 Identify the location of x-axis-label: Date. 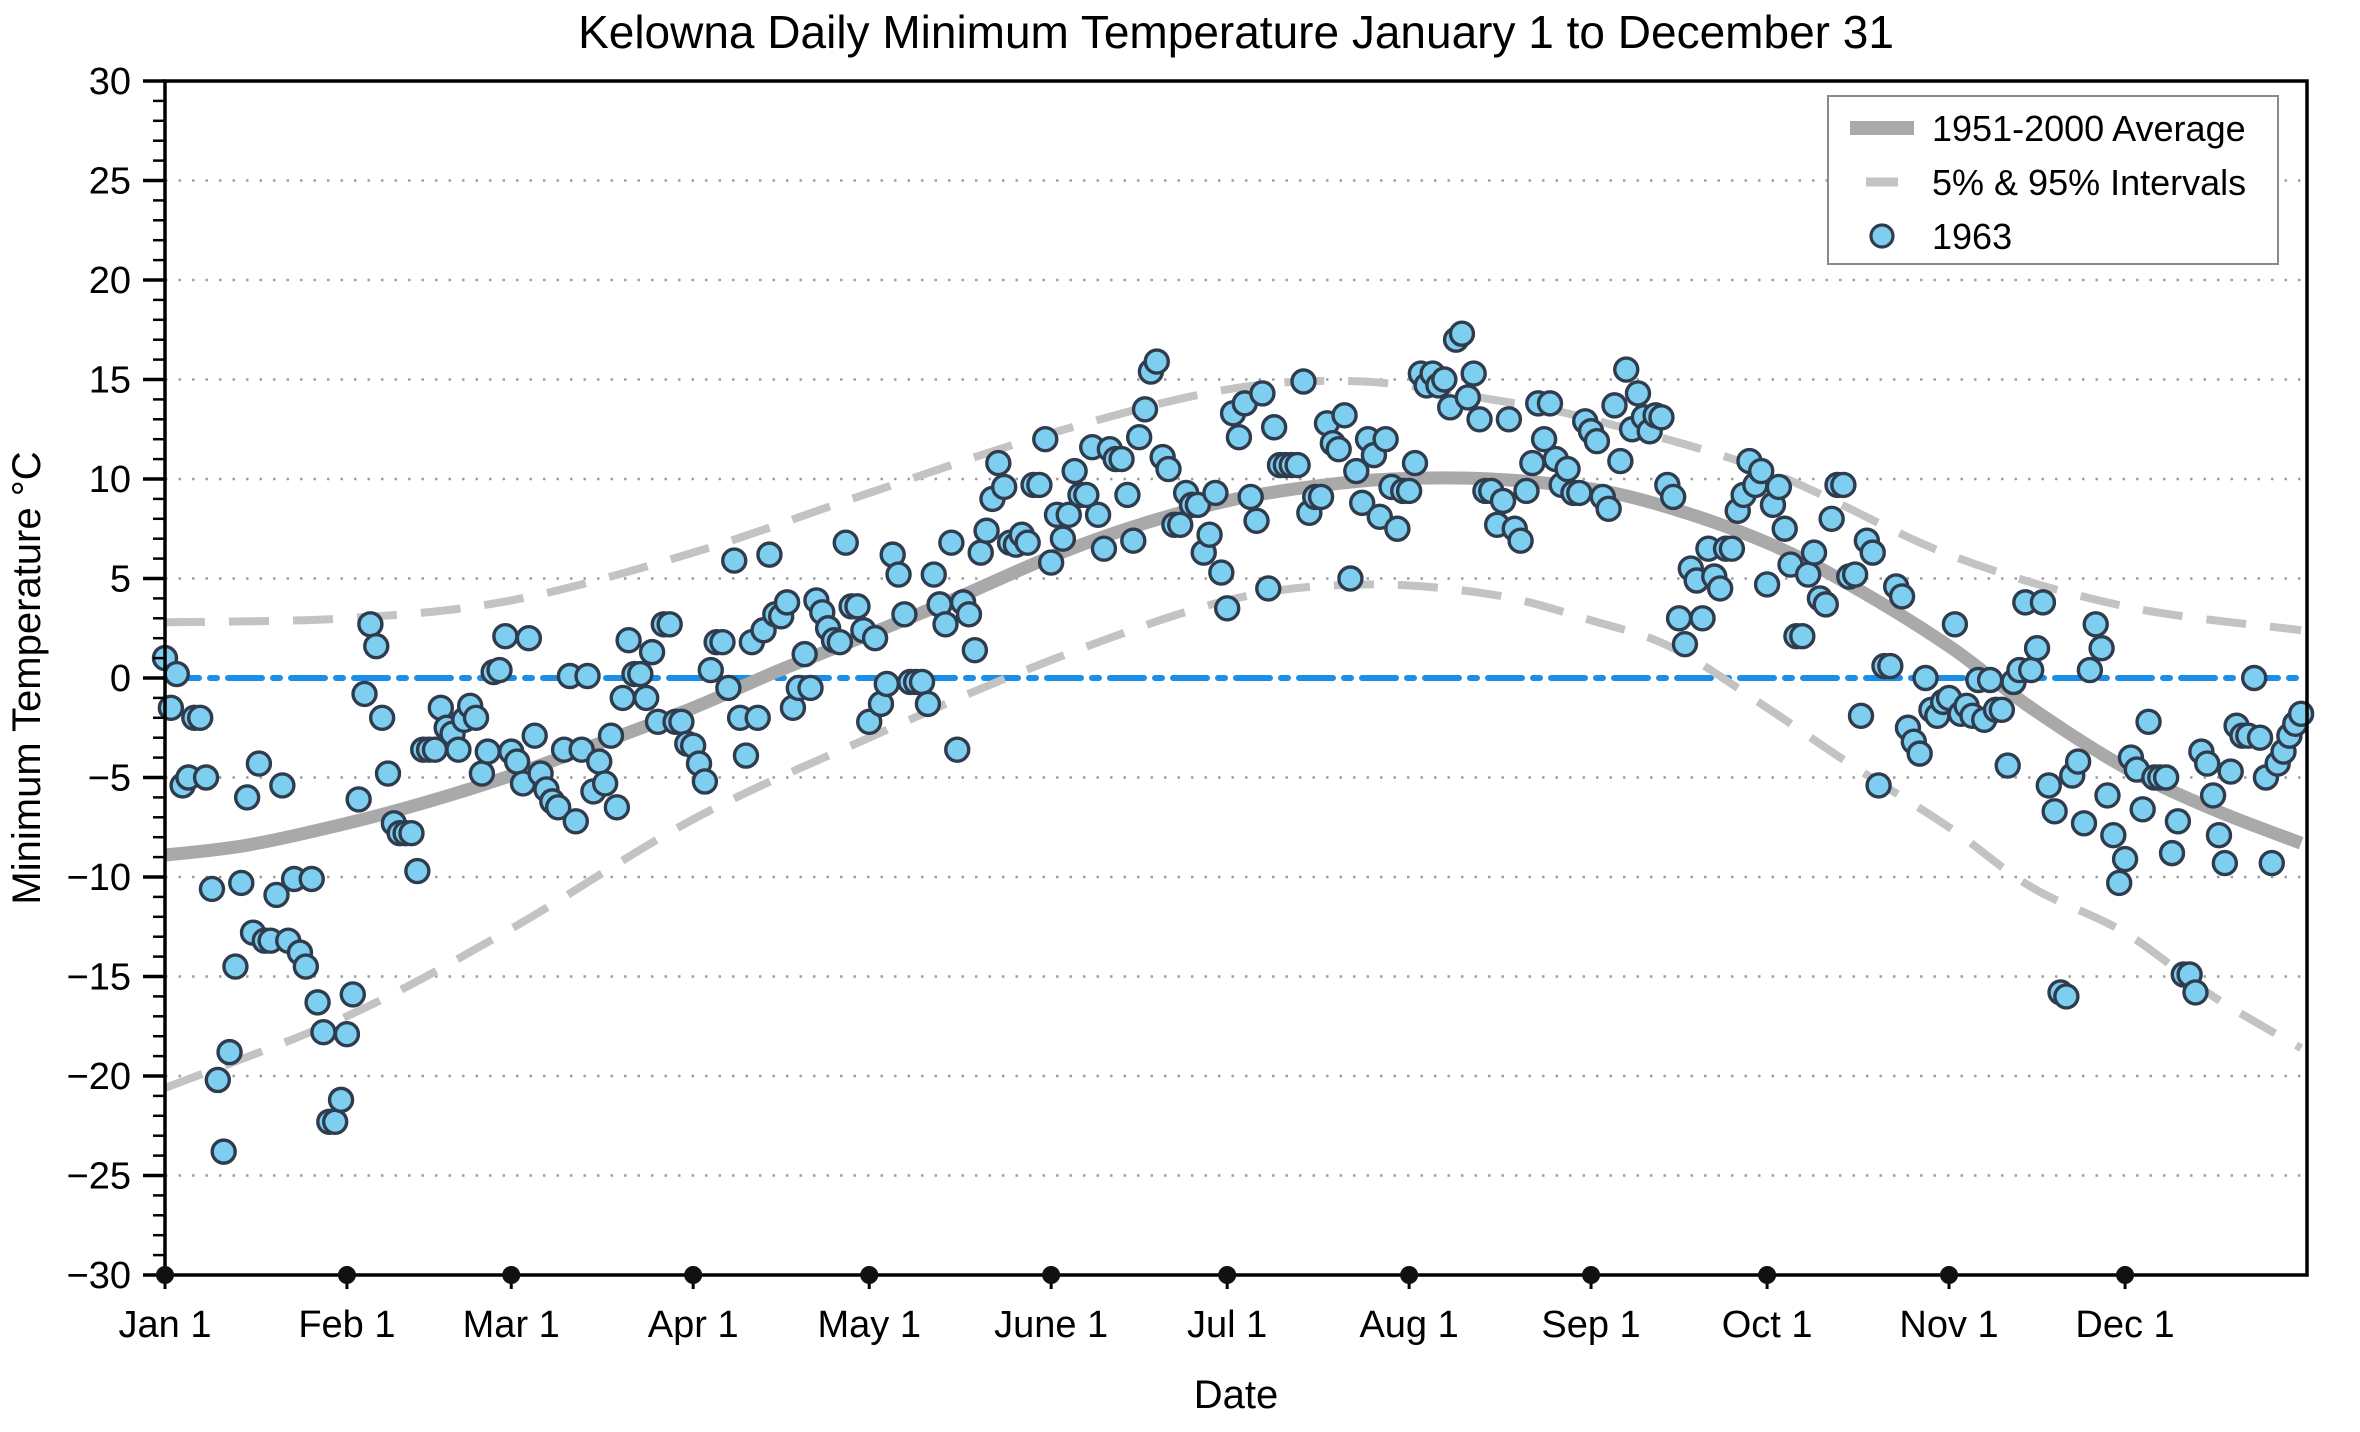
(1236, 1395).